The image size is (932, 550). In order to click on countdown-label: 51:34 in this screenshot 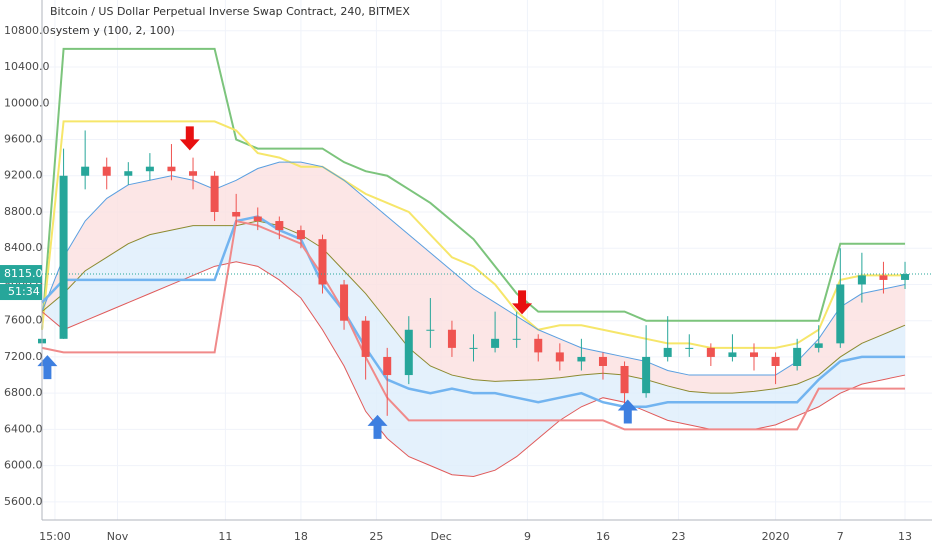, I will do `click(24, 291)`.